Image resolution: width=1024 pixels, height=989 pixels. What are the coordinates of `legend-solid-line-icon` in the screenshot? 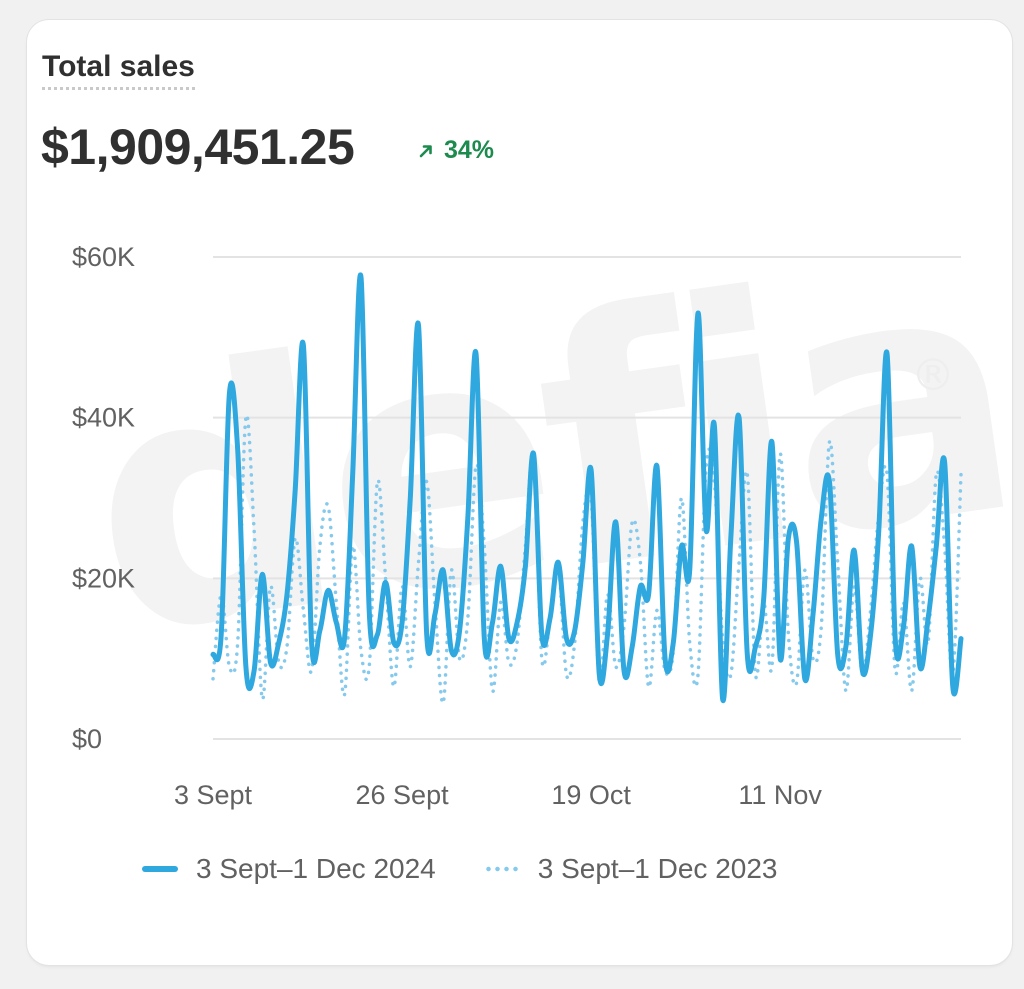 It's located at (160, 869).